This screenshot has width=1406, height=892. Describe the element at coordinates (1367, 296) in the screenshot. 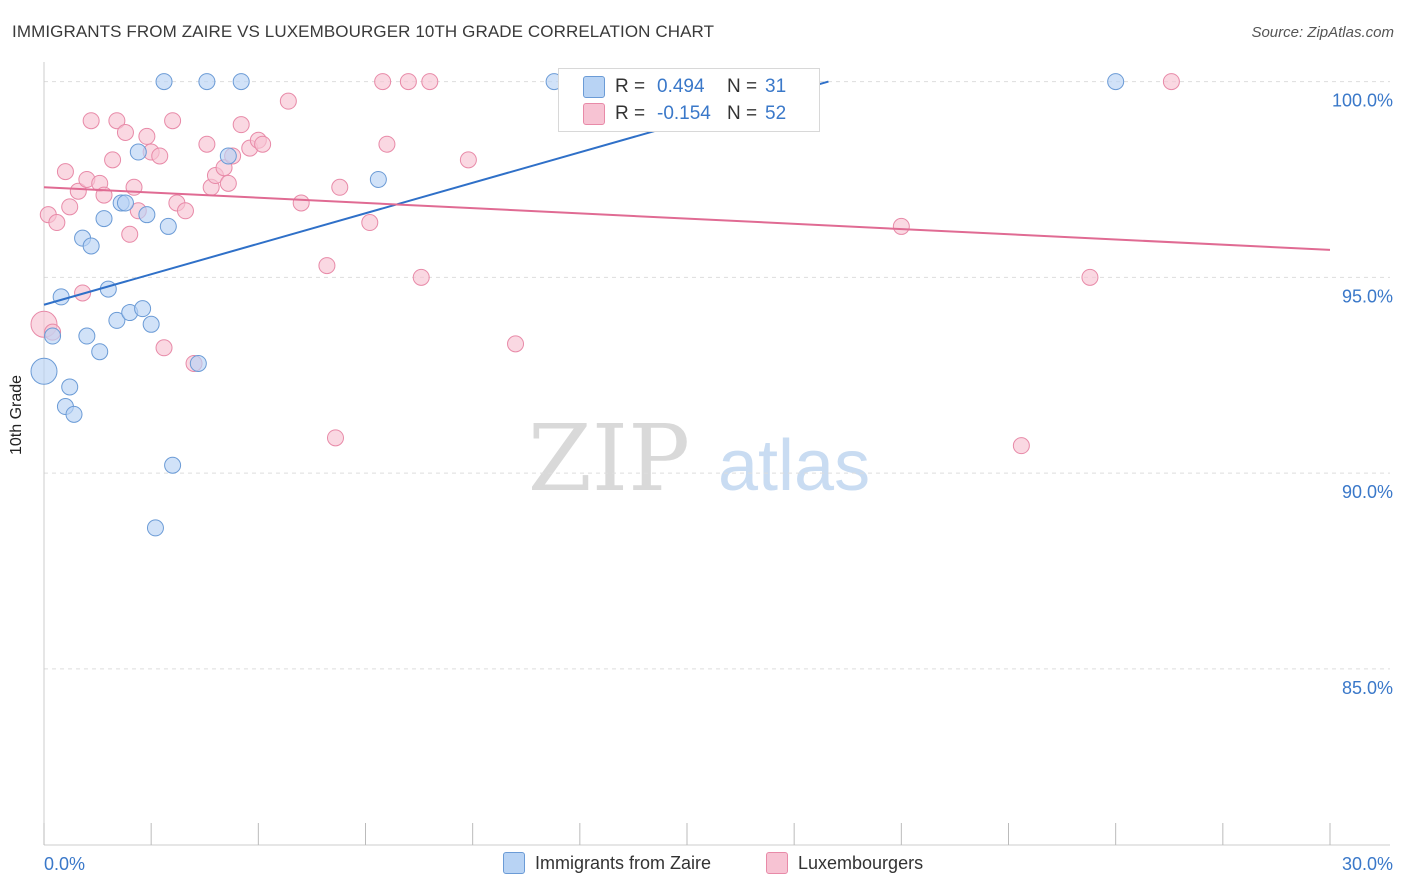

I see `y-tick-label: 95.0%` at that location.